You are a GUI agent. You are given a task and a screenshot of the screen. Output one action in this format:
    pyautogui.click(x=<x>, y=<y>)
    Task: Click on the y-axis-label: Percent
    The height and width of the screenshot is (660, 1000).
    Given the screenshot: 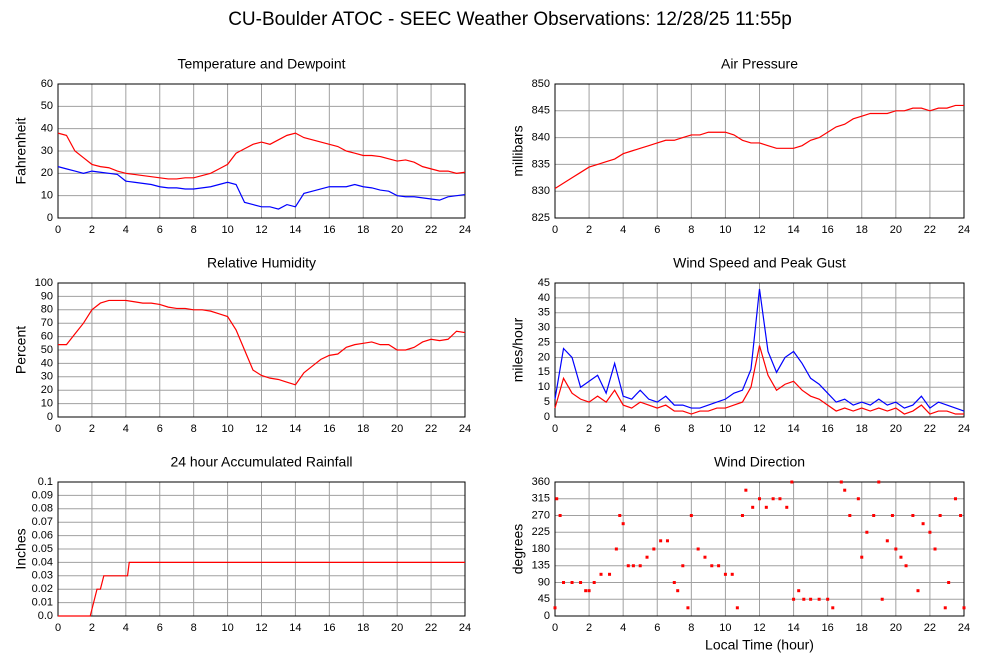 What is the action you would take?
    pyautogui.click(x=21, y=350)
    